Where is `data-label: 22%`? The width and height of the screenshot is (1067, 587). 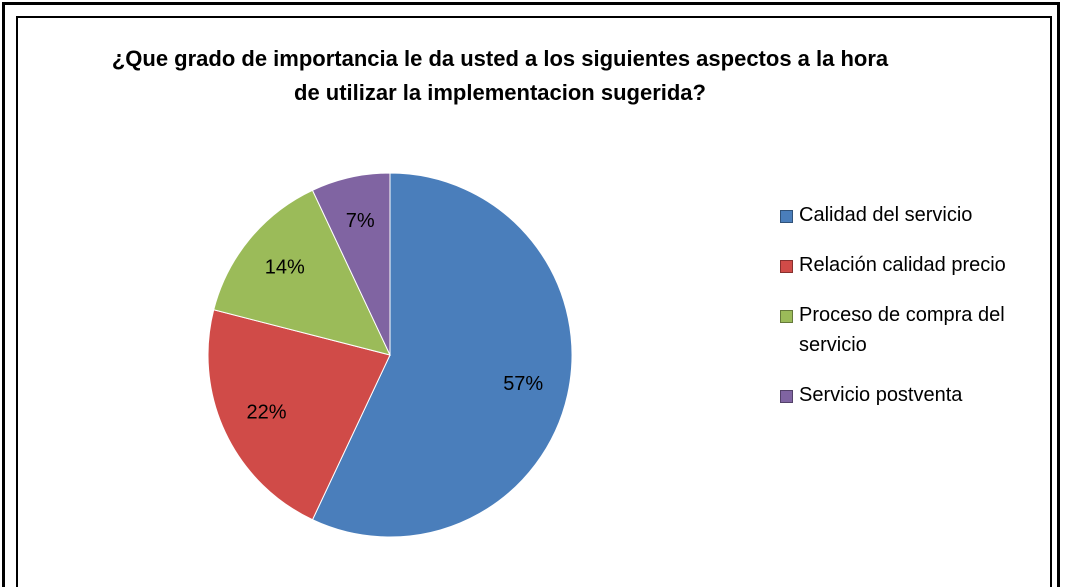 data-label: 22% is located at coordinates (266, 412).